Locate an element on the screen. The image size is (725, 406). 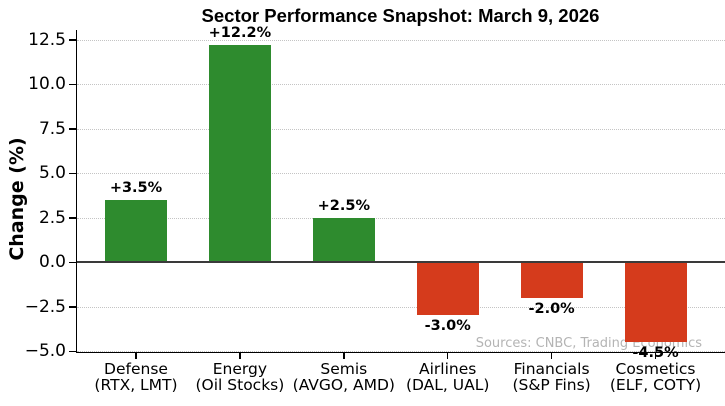
x-tick-label-tickers: (RTX, LMT) is located at coordinates (136, 384).